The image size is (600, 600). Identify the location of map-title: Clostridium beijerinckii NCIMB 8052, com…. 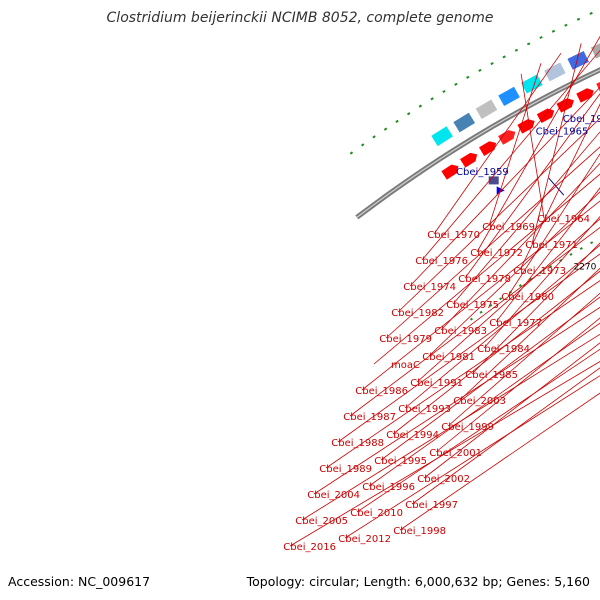
(300, 18).